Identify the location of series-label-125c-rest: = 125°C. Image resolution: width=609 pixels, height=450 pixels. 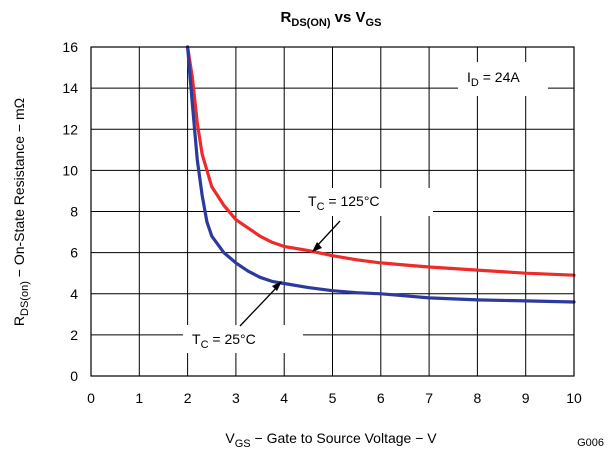
(352, 201).